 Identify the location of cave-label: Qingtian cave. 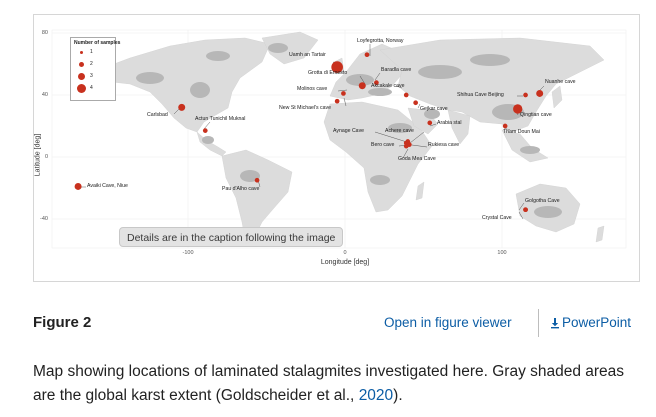
(536, 115).